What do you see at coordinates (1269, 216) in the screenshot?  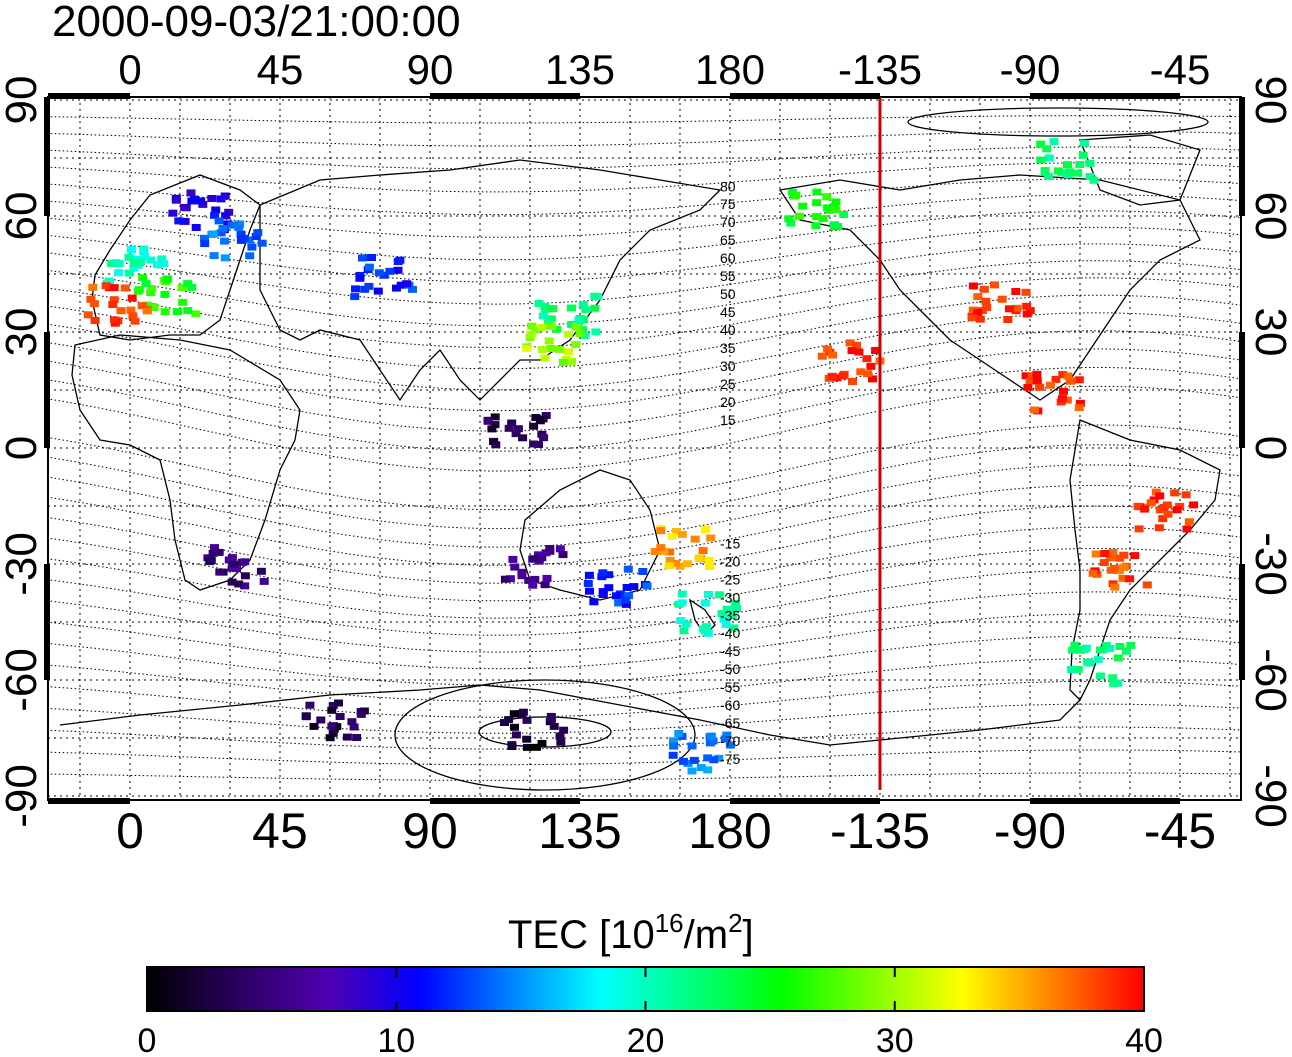 I see `right-latitude-label: 60` at bounding box center [1269, 216].